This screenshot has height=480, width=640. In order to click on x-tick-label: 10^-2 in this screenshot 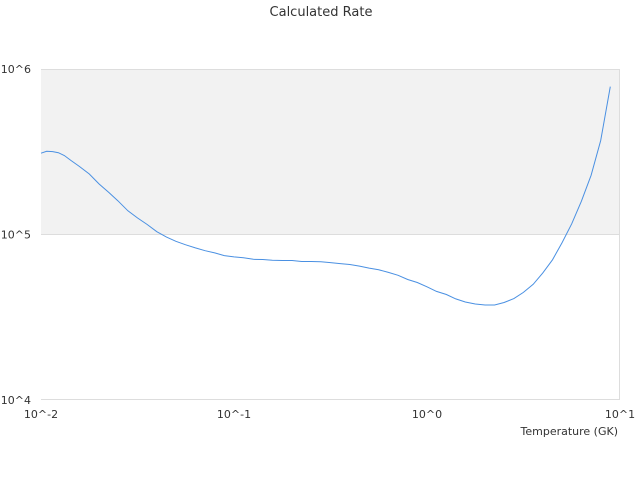, I will do `click(41, 414)`.